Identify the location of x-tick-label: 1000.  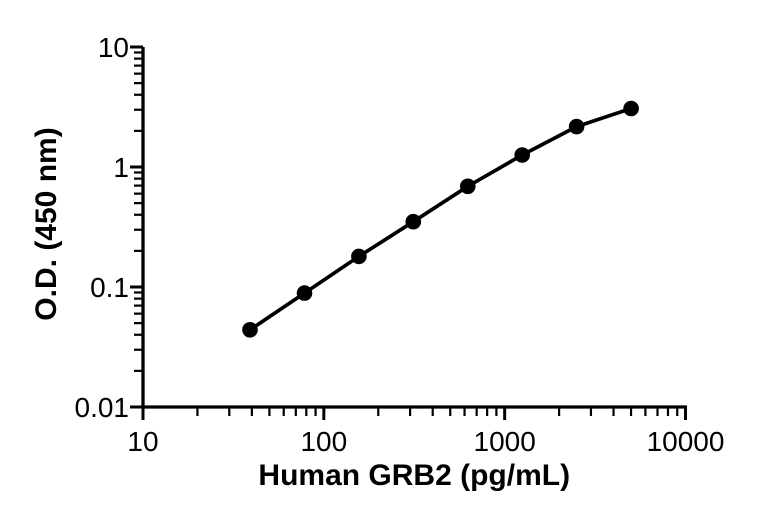
(505, 441).